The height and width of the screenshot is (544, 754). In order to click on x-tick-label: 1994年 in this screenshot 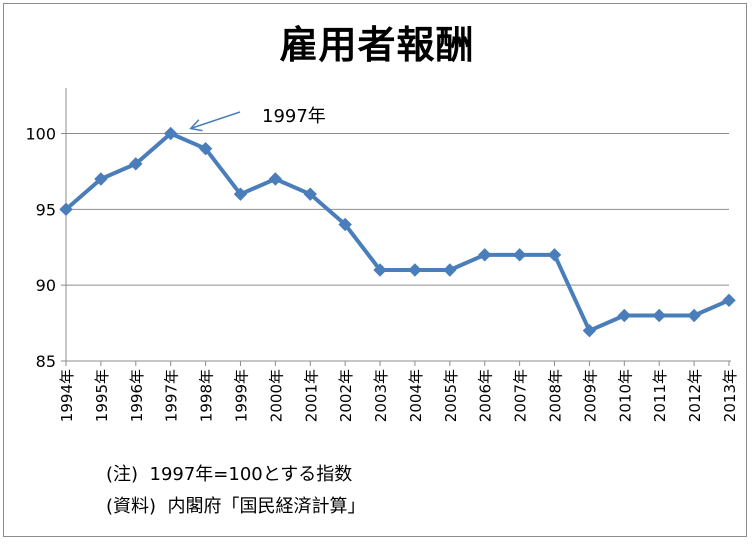, I will do `click(67, 395)`.